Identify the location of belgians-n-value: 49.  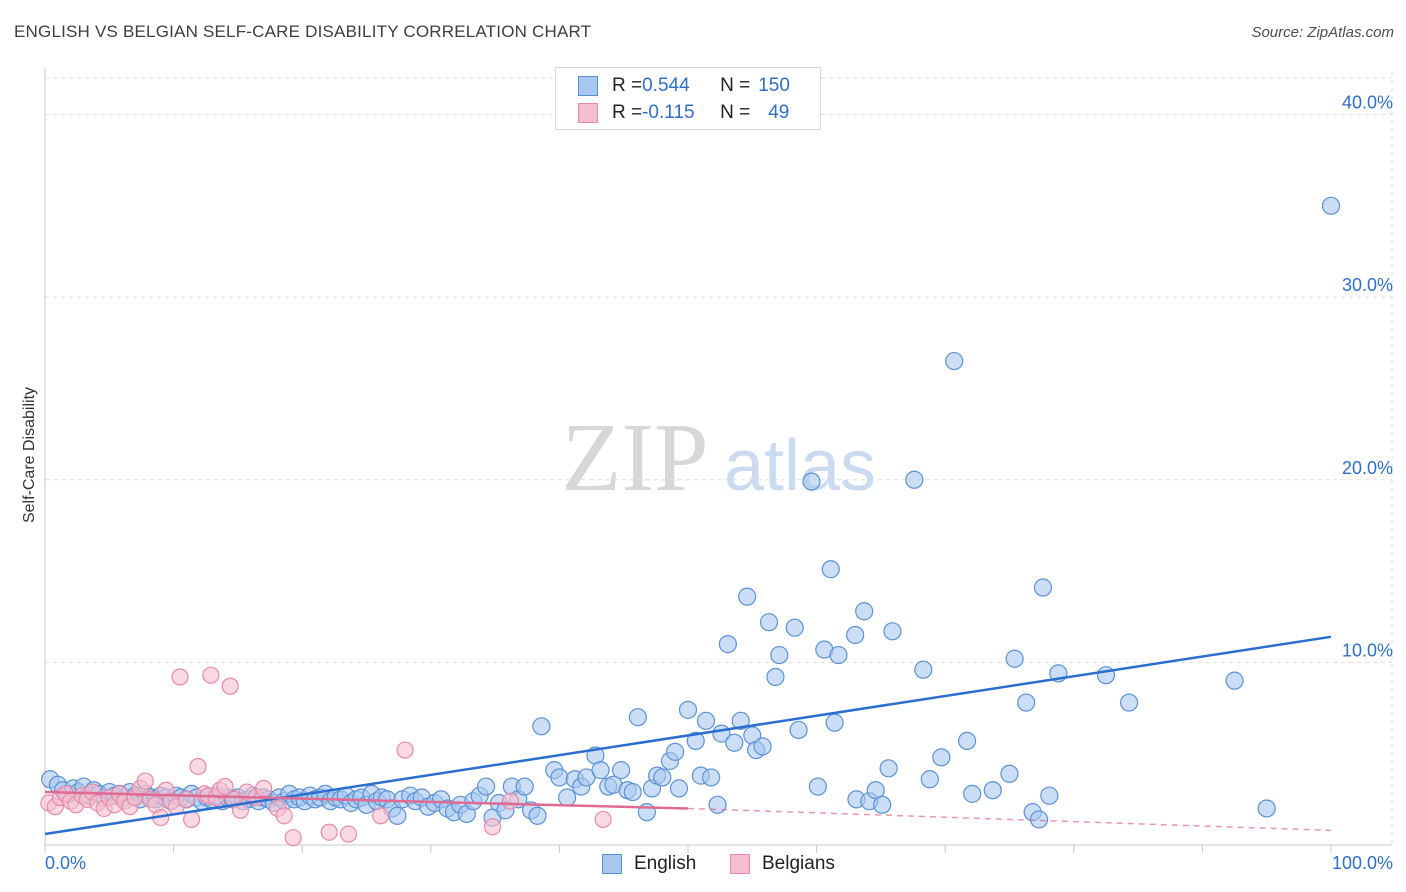
(779, 112).